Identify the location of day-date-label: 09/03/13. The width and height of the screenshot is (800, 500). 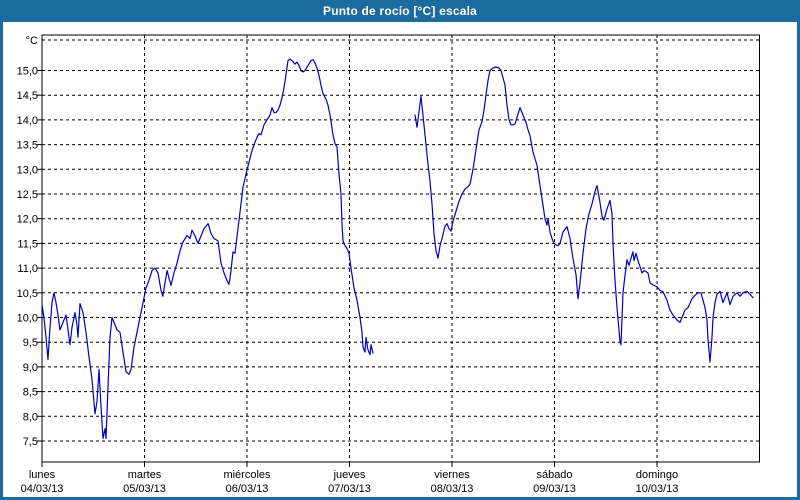
(554, 489).